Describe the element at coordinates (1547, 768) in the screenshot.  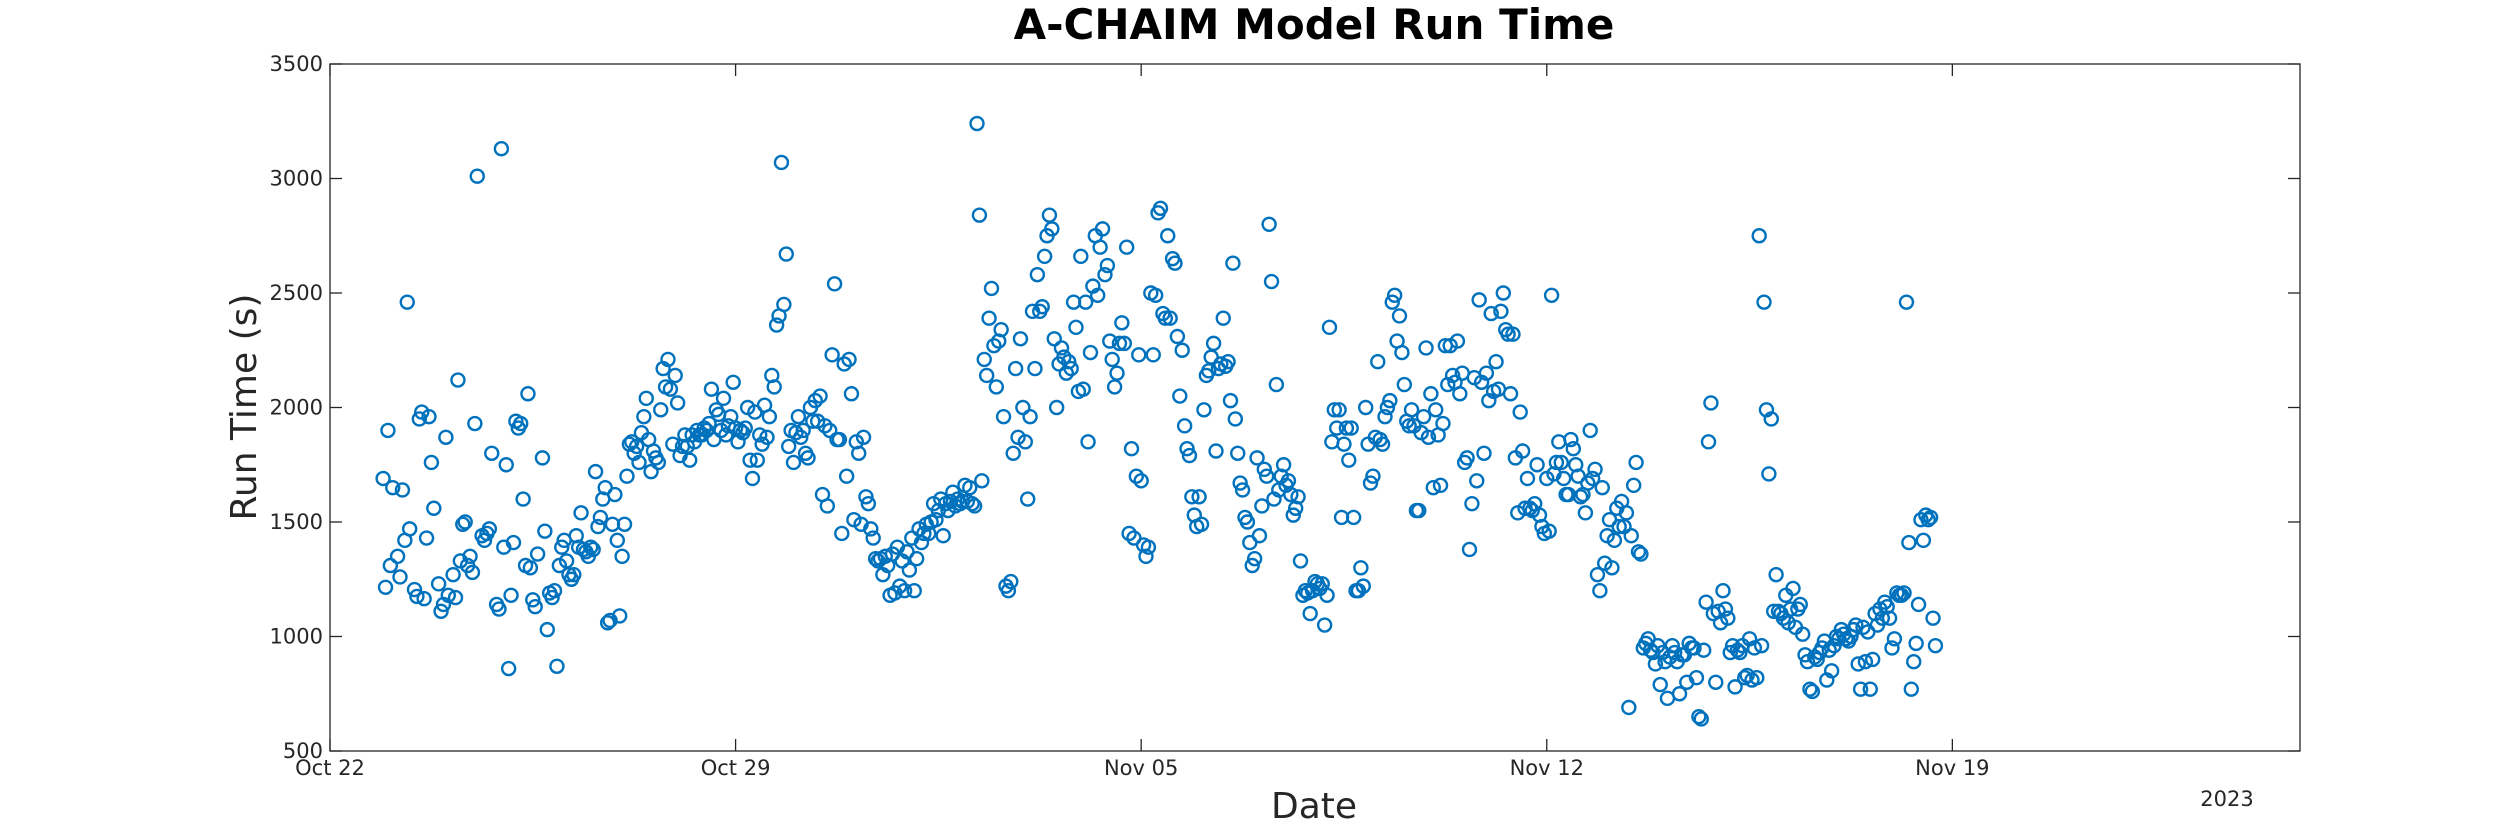
I see `x-tick-label: Nov 12` at that location.